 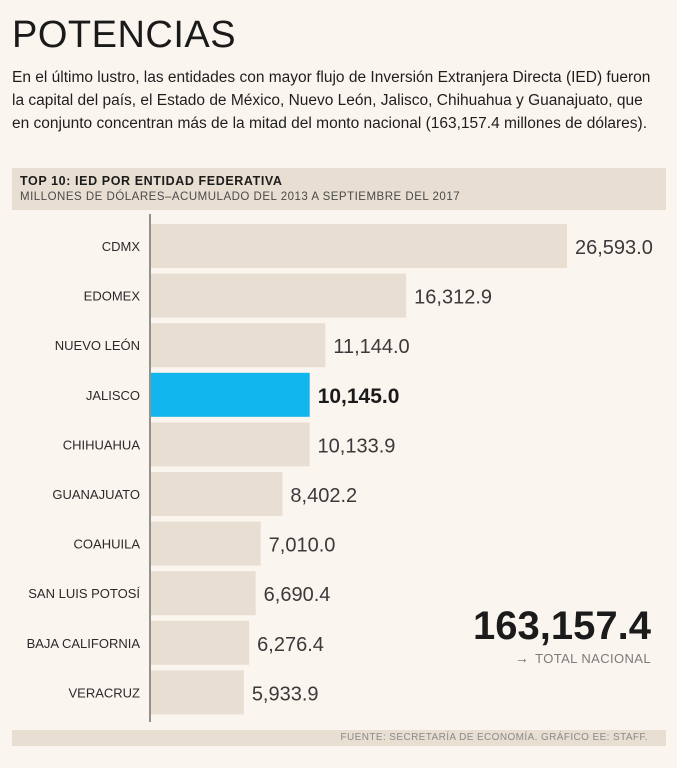 I want to click on arrow-right-icon: →, so click(x=522, y=658).